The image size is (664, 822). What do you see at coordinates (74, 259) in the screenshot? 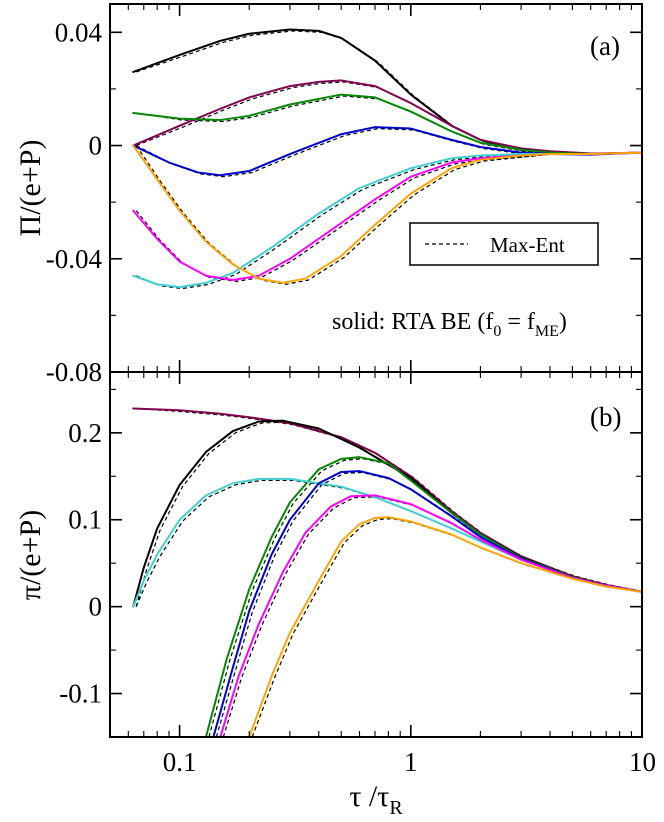
I see `panel-a-ytick-label: -0.04` at bounding box center [74, 259].